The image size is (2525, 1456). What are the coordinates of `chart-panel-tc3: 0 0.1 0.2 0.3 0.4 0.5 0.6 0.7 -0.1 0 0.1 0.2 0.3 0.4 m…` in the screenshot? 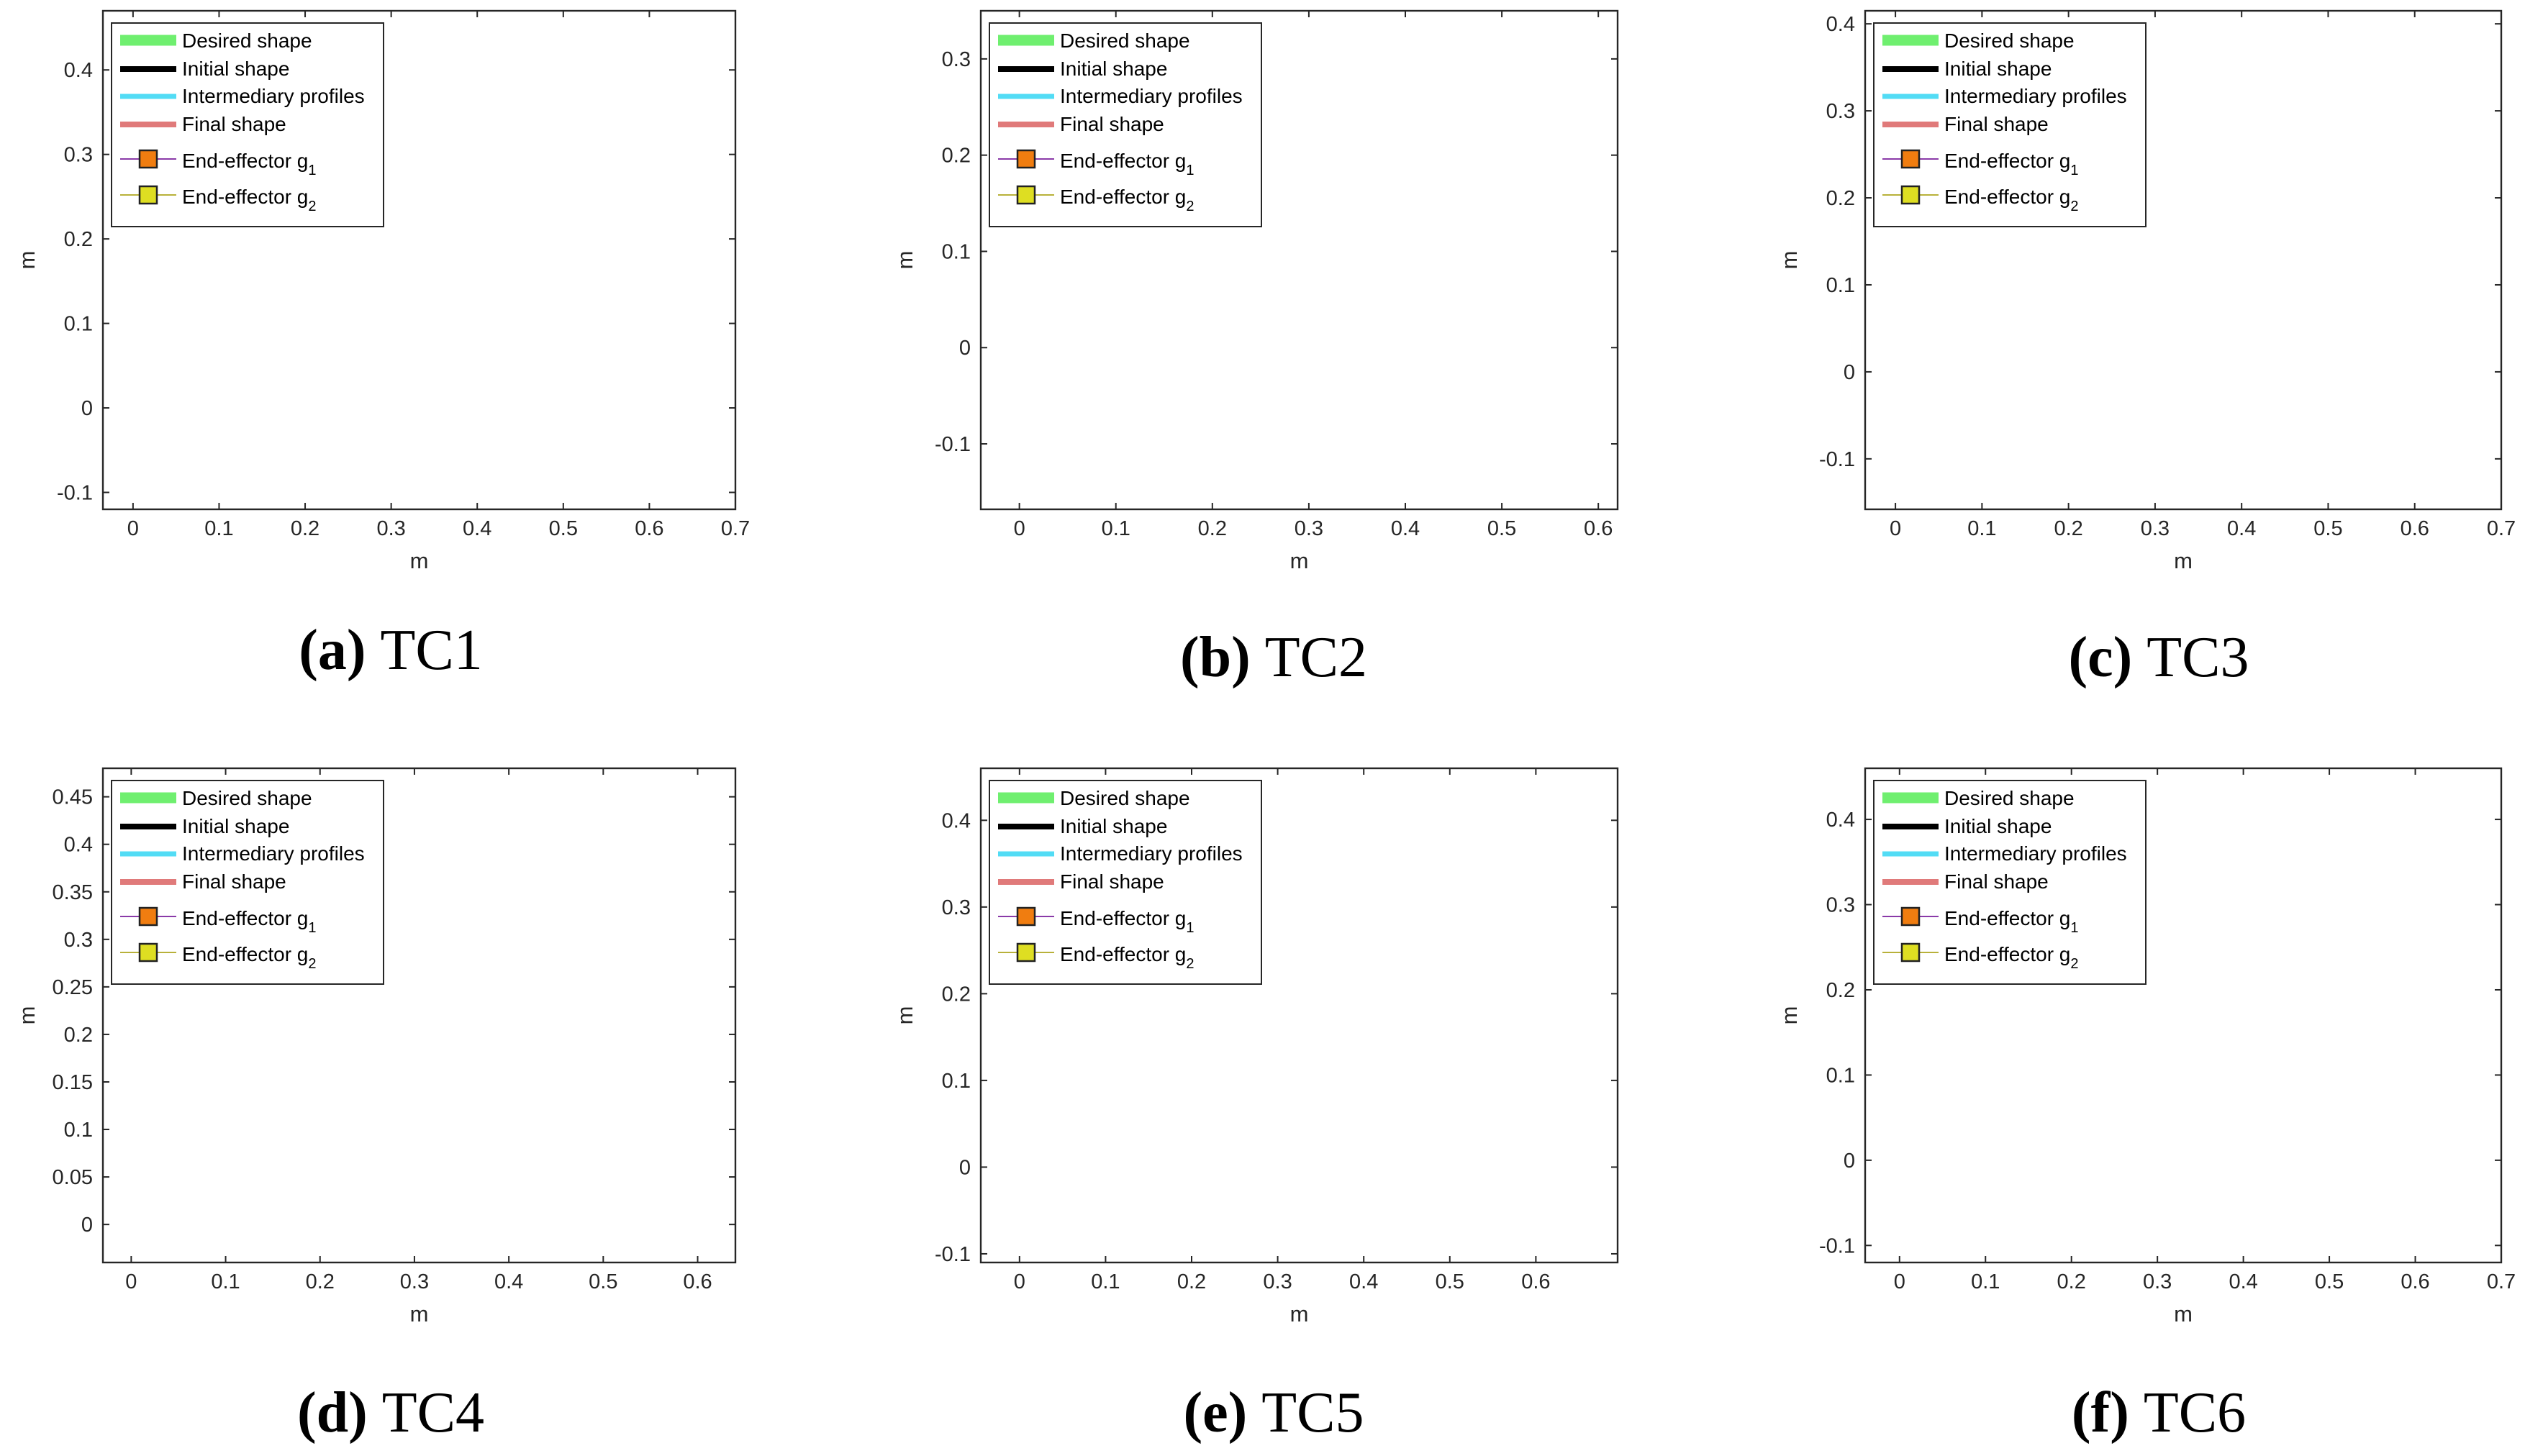 It's located at (2146, 291).